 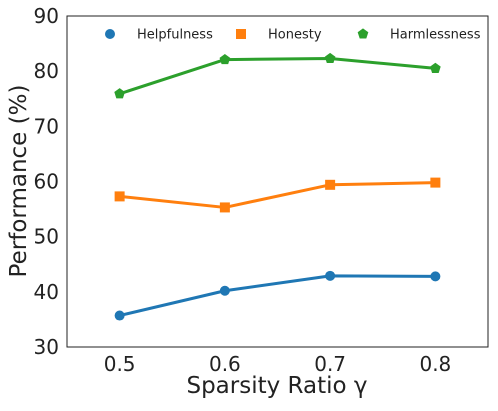 I want to click on legend-label-honesty: Honesty, so click(x=295, y=35).